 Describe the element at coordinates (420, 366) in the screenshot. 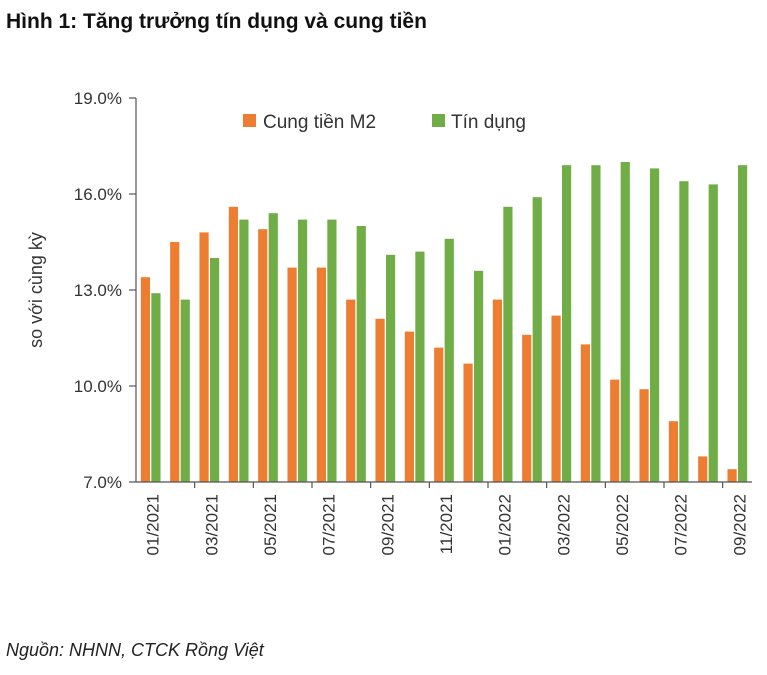

I see `bar-credit-10-2021` at that location.